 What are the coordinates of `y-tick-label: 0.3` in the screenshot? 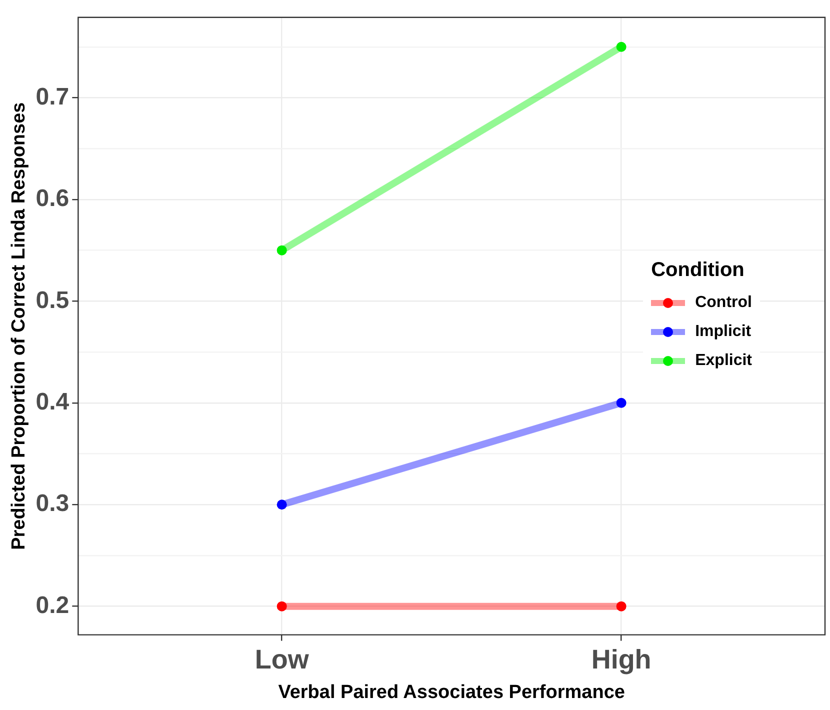 It's located at (53, 504).